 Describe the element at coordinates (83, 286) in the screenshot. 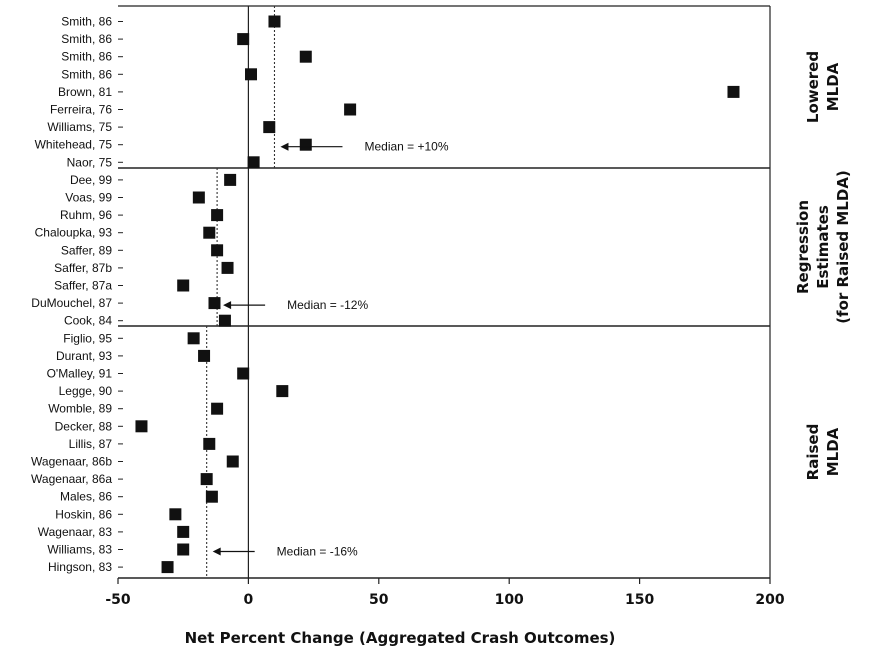

I see `study-label: Saffer, 87a` at that location.